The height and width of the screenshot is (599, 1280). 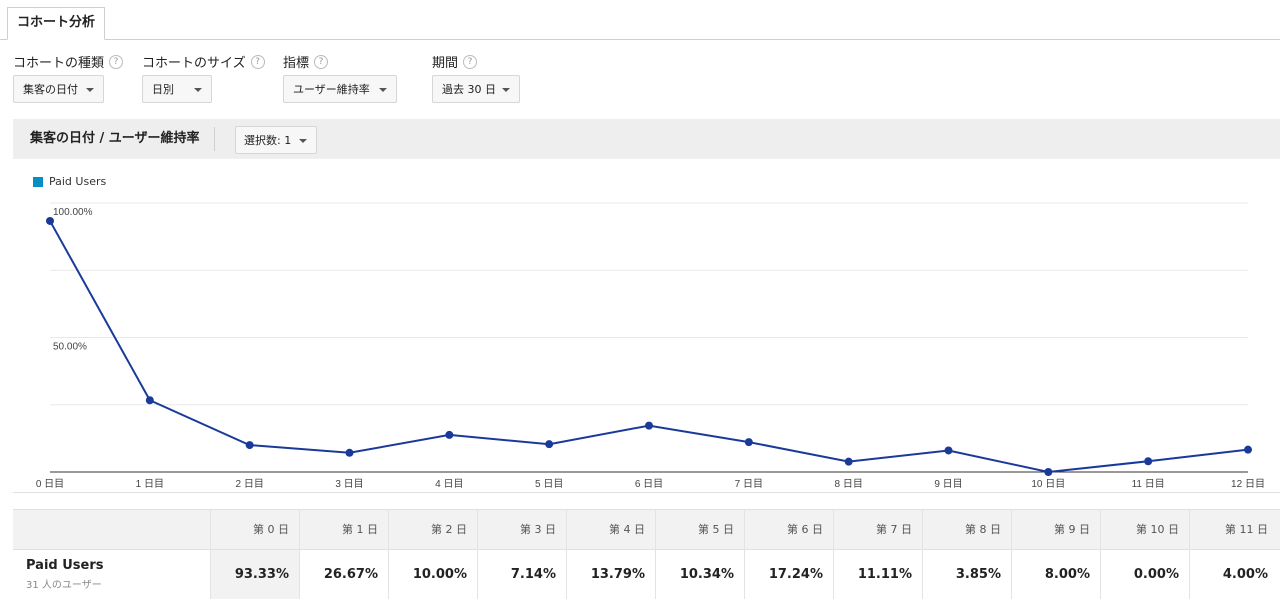 What do you see at coordinates (194, 63) in the screenshot?
I see `cohort-size-label-text: コホートのサイズ` at bounding box center [194, 63].